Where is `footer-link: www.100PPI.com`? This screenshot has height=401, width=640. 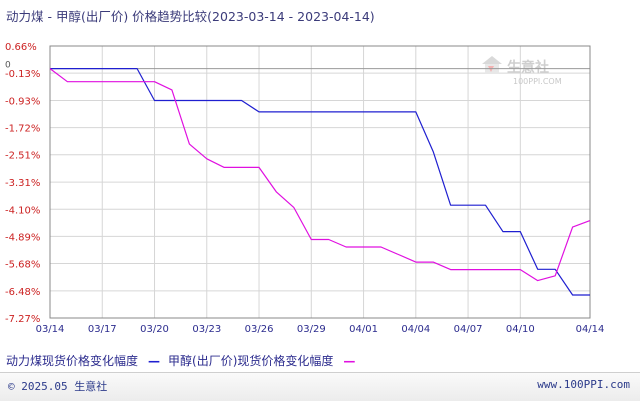
footer-link: www.100PPI.com is located at coordinates (583, 384).